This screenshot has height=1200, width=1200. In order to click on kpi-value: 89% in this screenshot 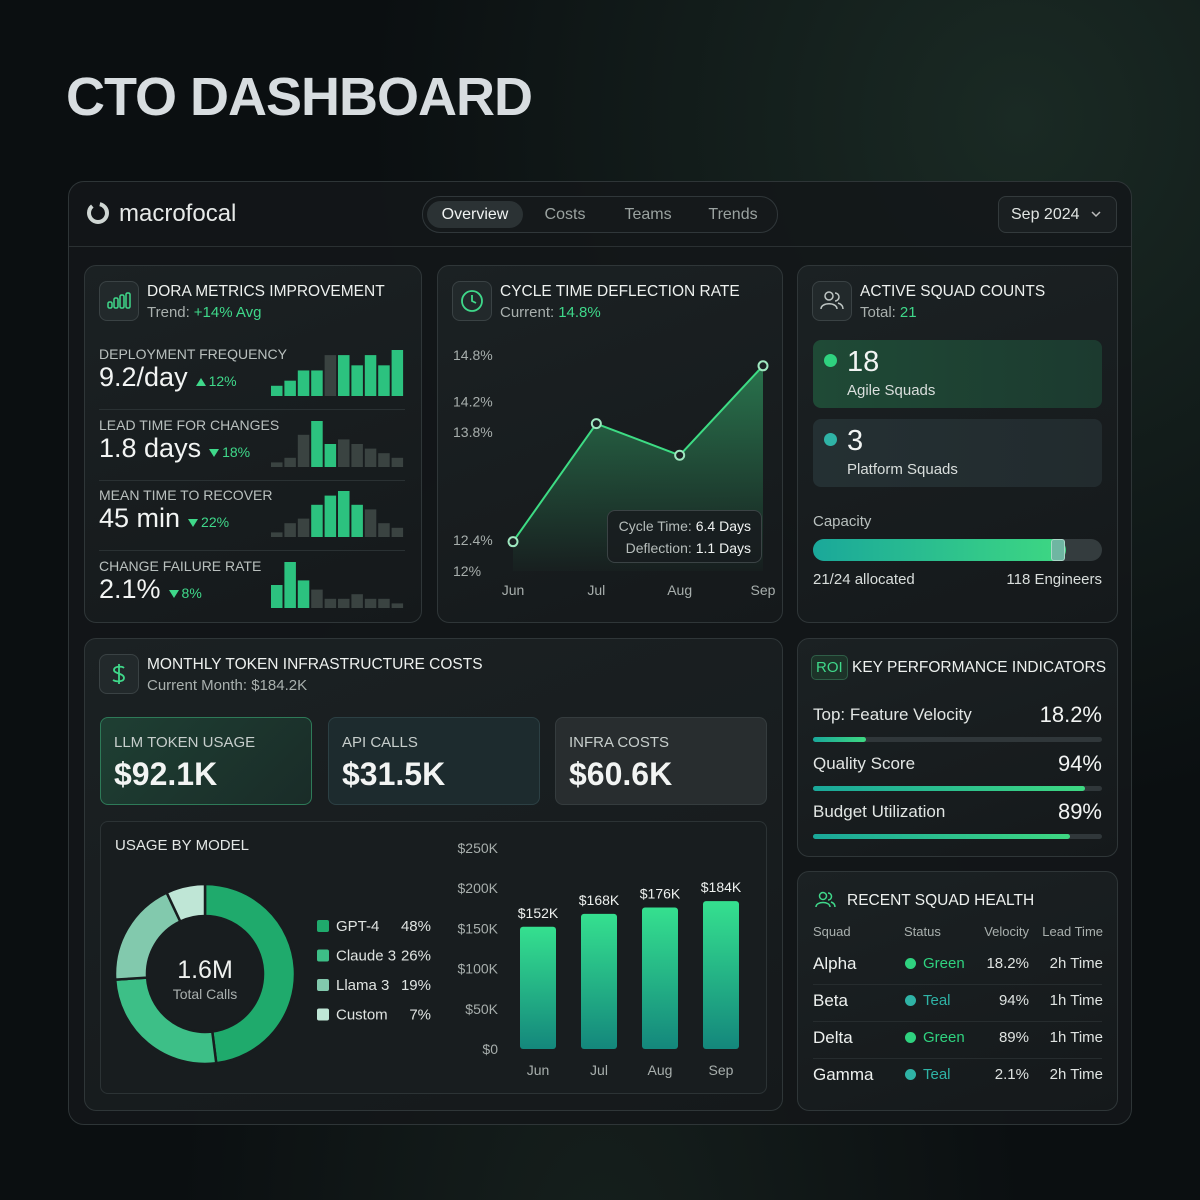, I will do `click(1079, 811)`.